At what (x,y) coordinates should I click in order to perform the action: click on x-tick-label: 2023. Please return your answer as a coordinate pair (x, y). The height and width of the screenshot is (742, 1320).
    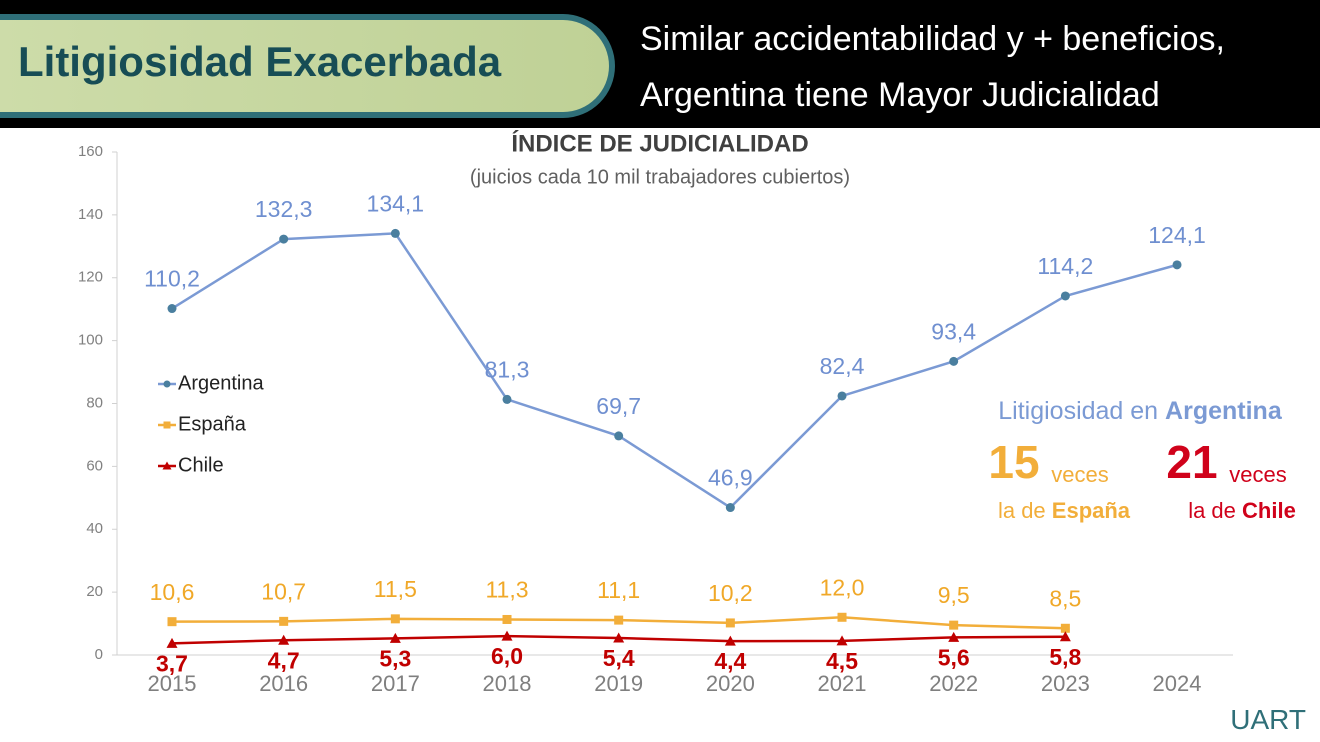
    Looking at the image, I should click on (1065, 683).